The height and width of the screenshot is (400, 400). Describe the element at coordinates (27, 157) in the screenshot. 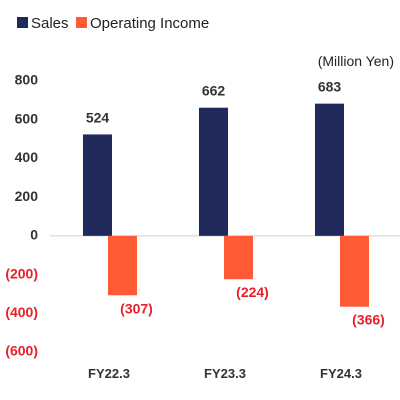

I see `y-tick-label: 400` at that location.